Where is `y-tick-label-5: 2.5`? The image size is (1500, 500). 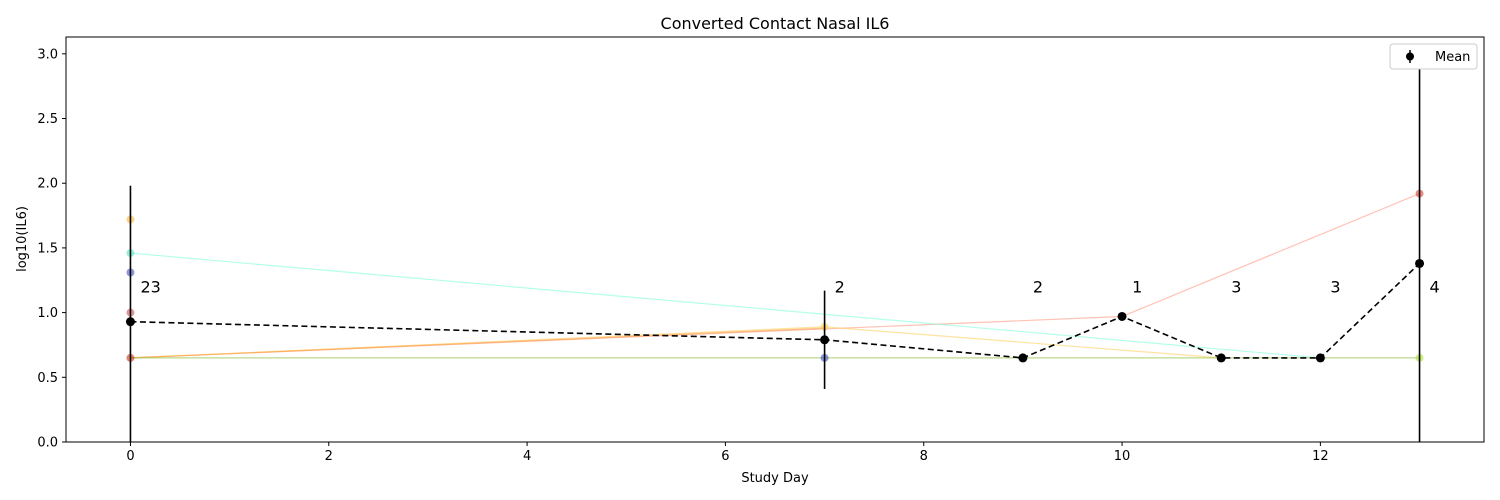
y-tick-label-5: 2.5 is located at coordinates (47, 119).